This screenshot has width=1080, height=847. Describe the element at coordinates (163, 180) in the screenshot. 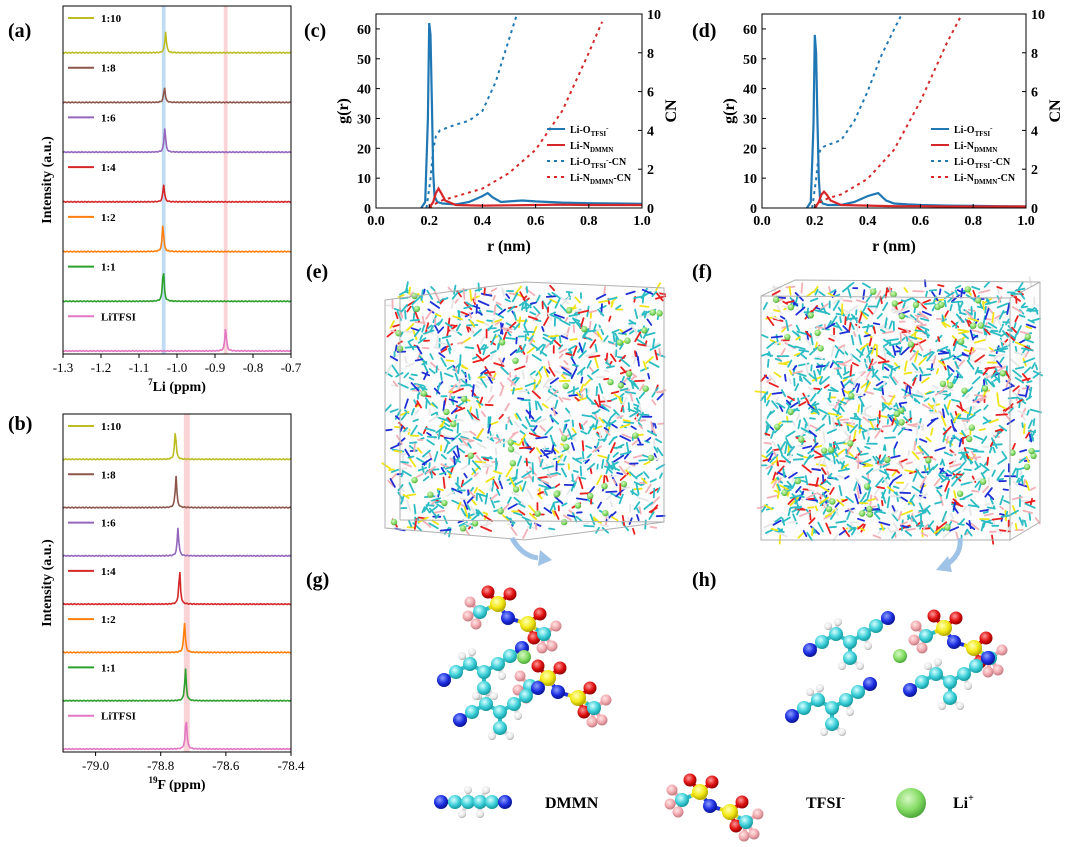

I see `highlight-band` at that location.